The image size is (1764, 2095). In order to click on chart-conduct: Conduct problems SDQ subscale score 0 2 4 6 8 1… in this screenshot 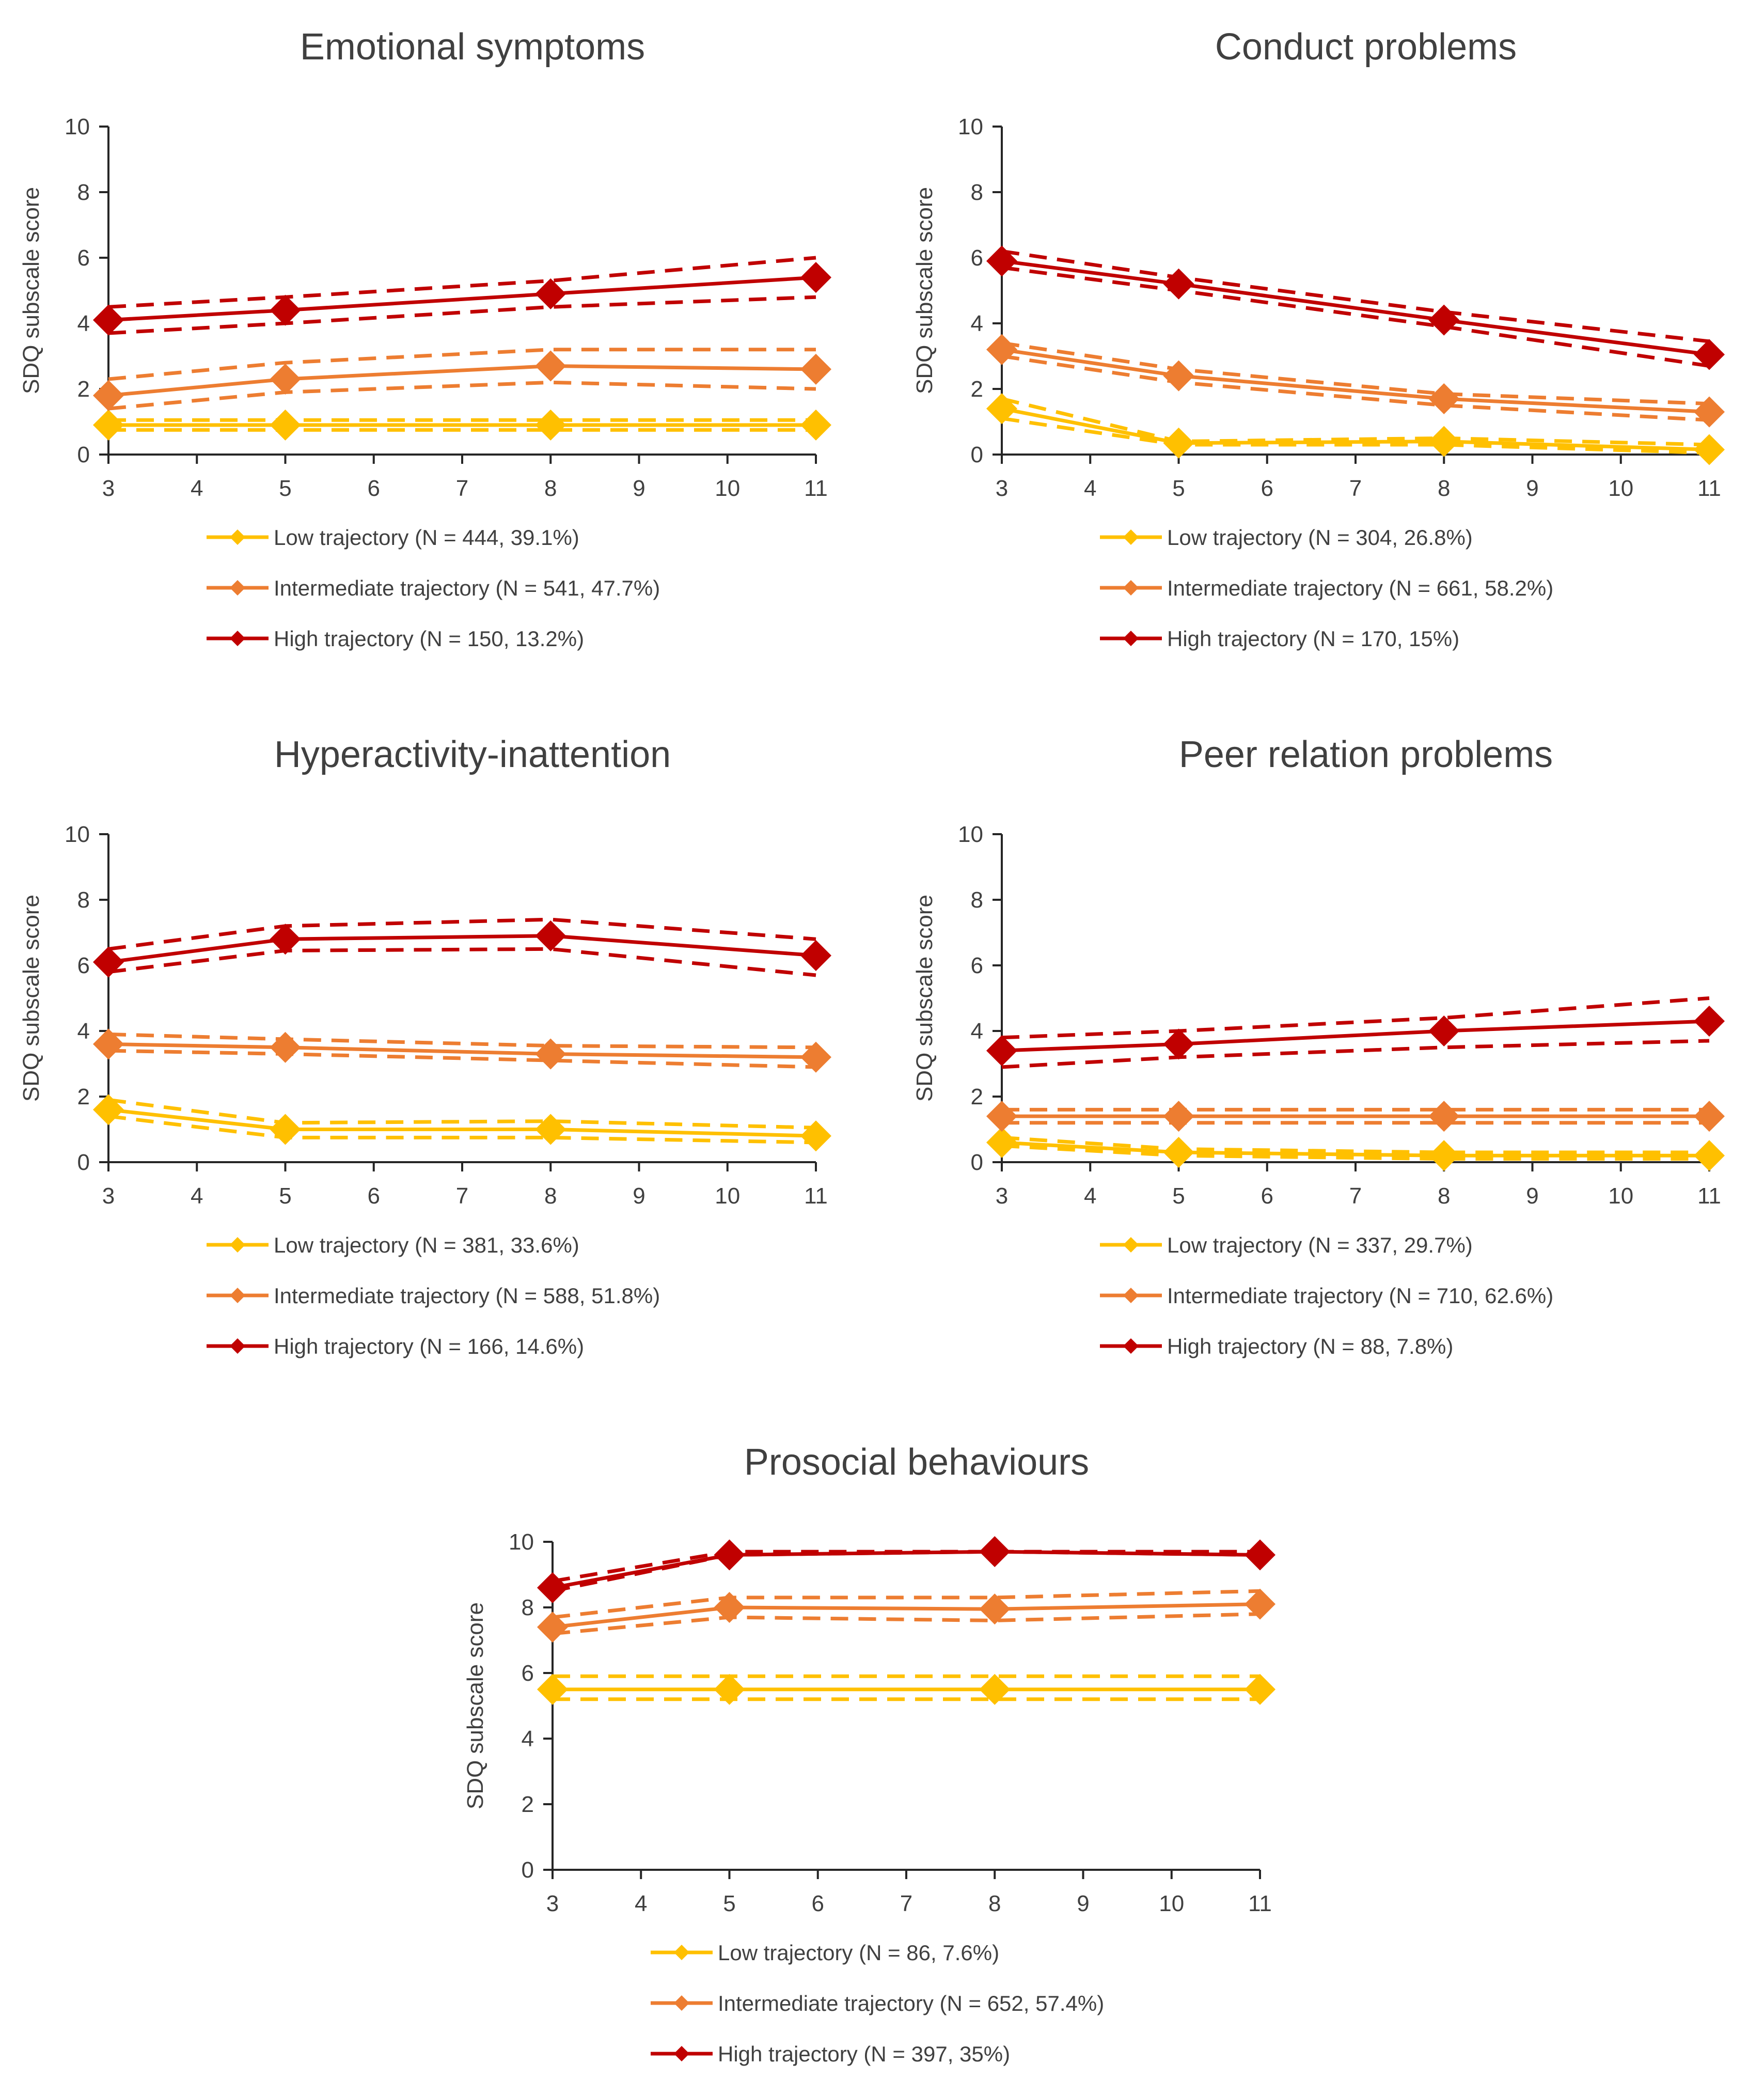, I will do `click(1318, 339)`.